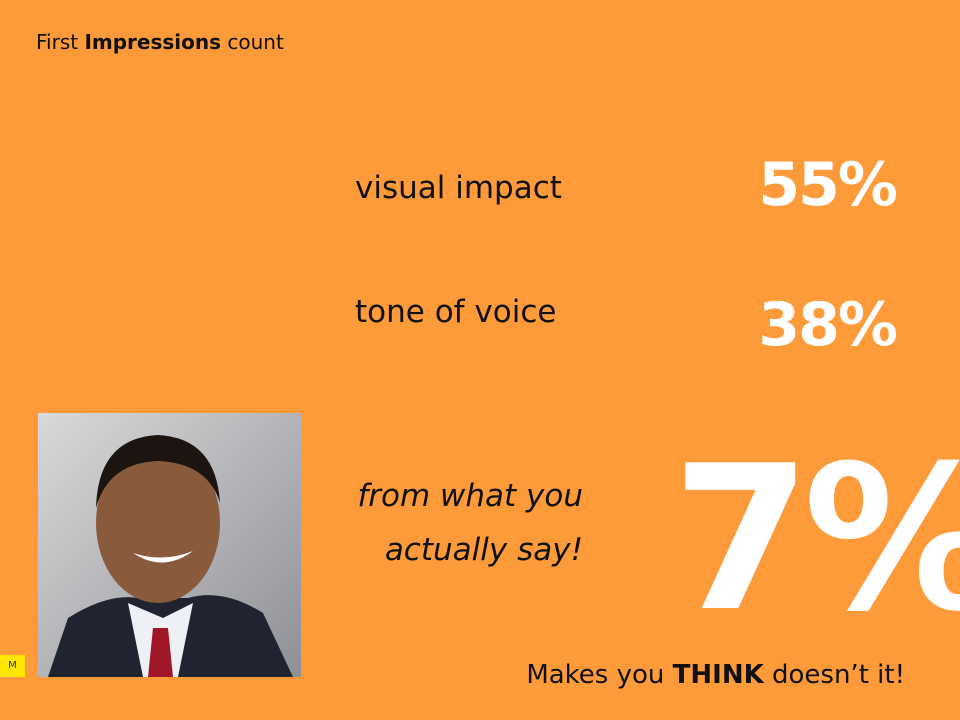 The image size is (960, 720). What do you see at coordinates (470, 496) in the screenshot?
I see `highlight-label: from what you` at bounding box center [470, 496].